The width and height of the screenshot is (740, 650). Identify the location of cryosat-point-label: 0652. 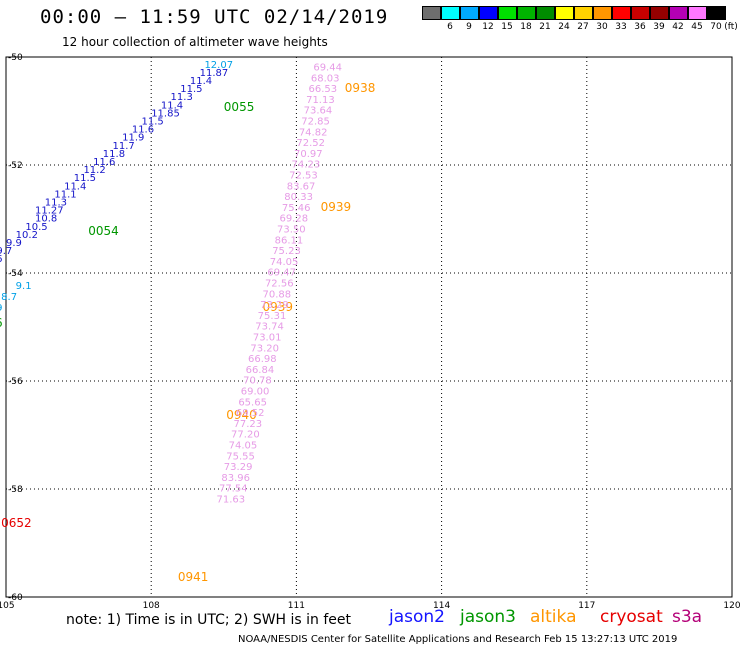
(16, 523).